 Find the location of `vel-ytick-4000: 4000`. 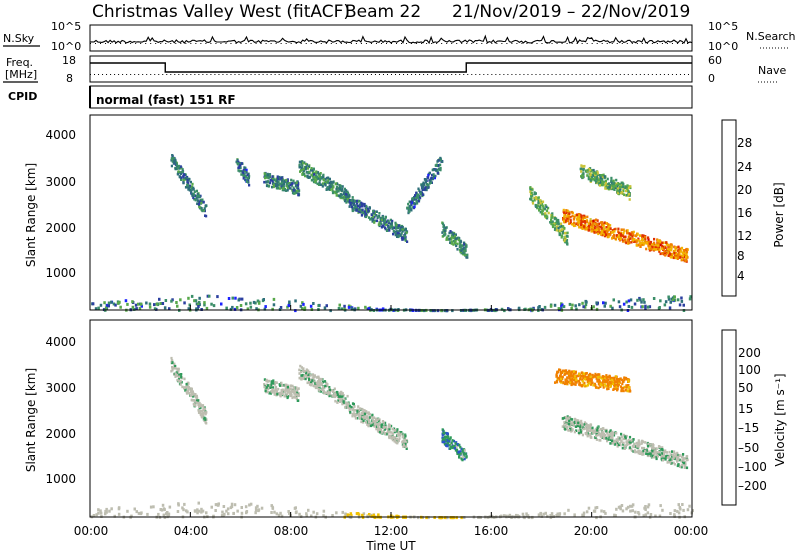

vel-ytick-4000: 4000 is located at coordinates (60, 342).